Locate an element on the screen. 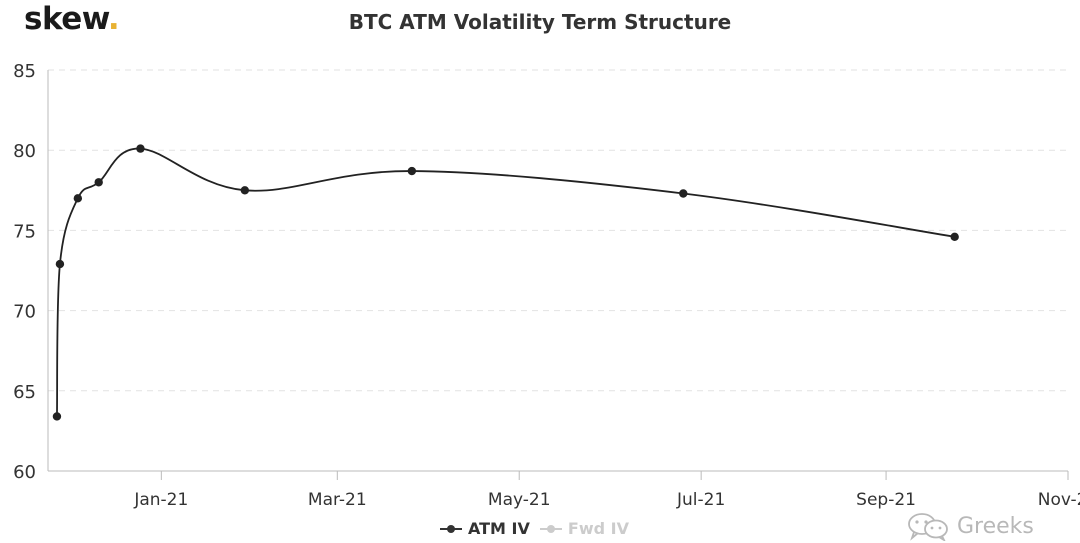 Image resolution: width=1080 pixels, height=543 pixels. x-tick-label-Sep-21: Sep-21 is located at coordinates (886, 500).